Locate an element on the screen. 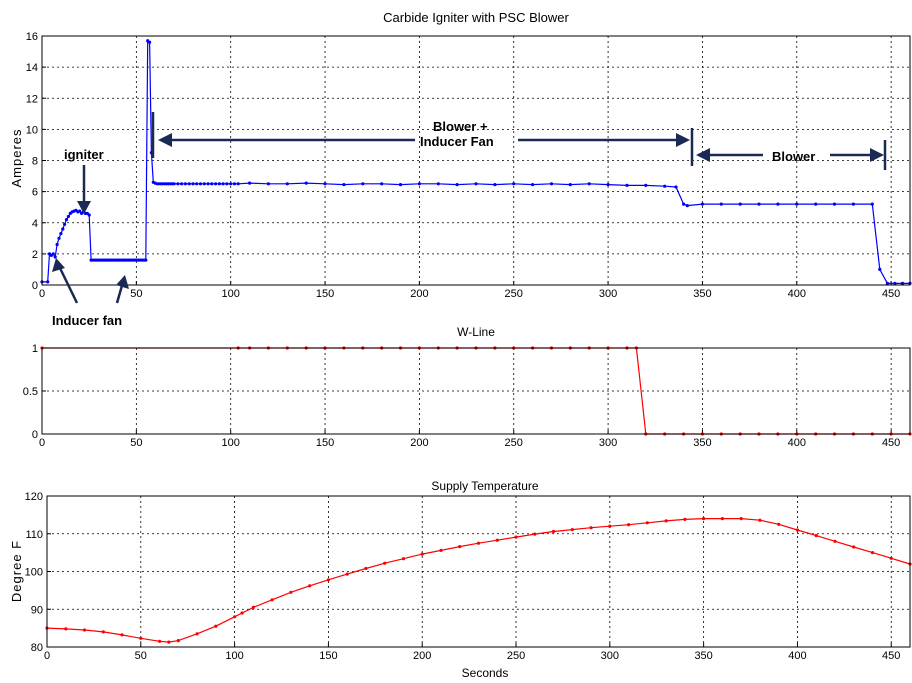  x-tick-label: 0 is located at coordinates (42, 294).